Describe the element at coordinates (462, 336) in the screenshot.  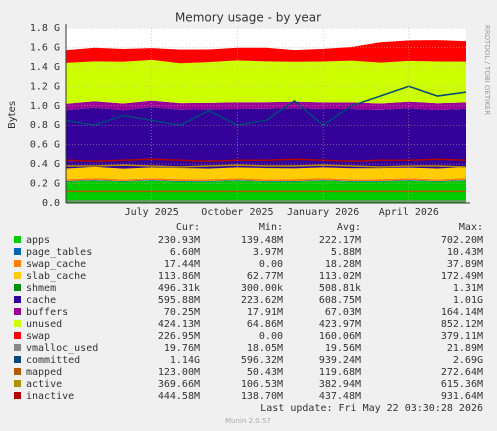
I see `table-cell: 379.11M` at that location.